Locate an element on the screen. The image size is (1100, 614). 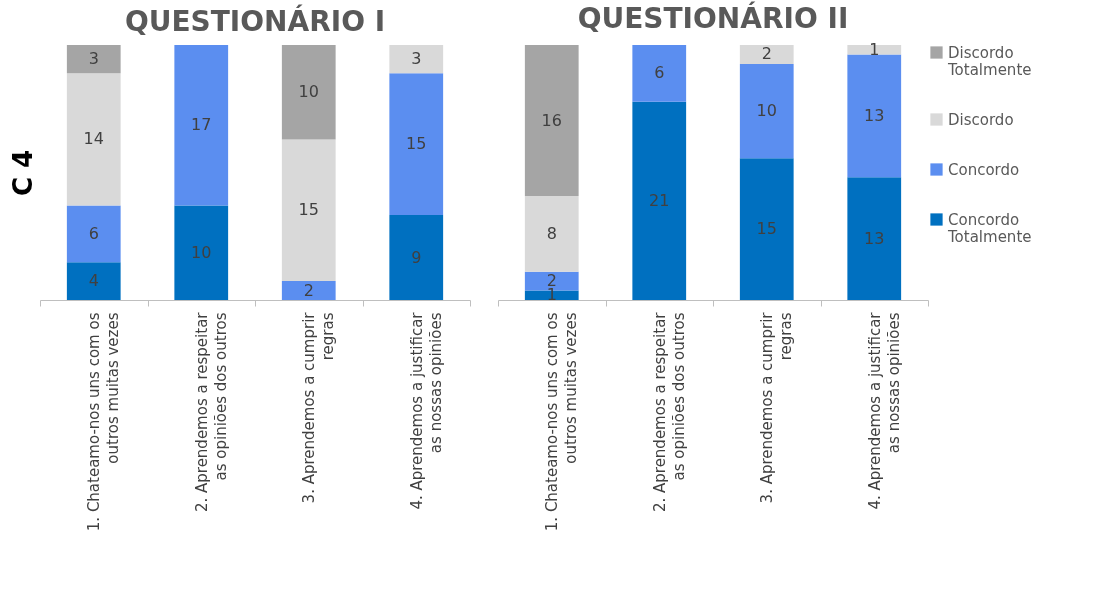
data-label: 4 is located at coordinates (93, 281).